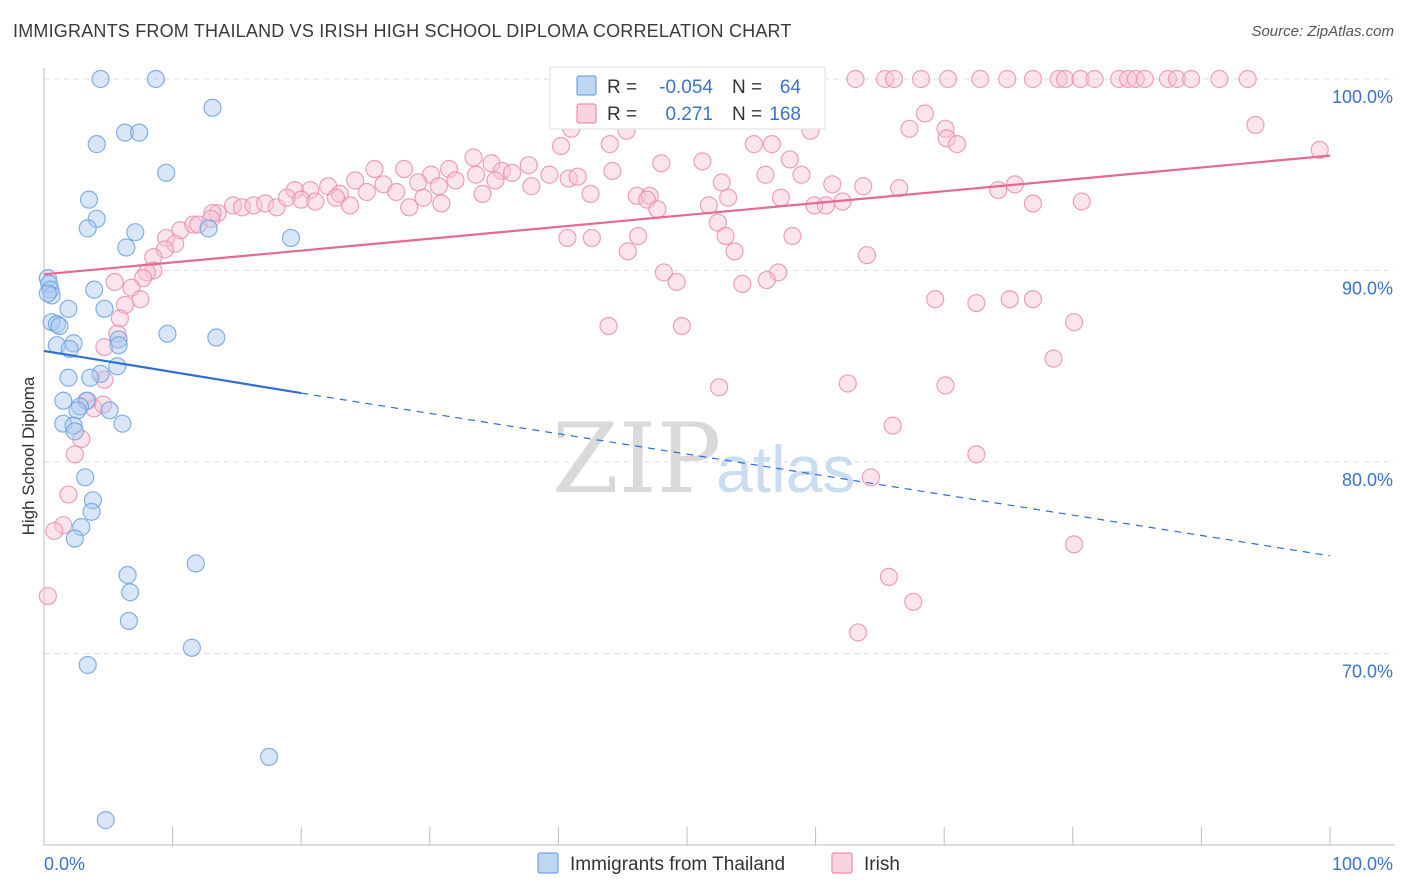 This screenshot has height=892, width=1406. What do you see at coordinates (785, 469) in the screenshot?
I see `watermark-atlas: atlas` at bounding box center [785, 469].